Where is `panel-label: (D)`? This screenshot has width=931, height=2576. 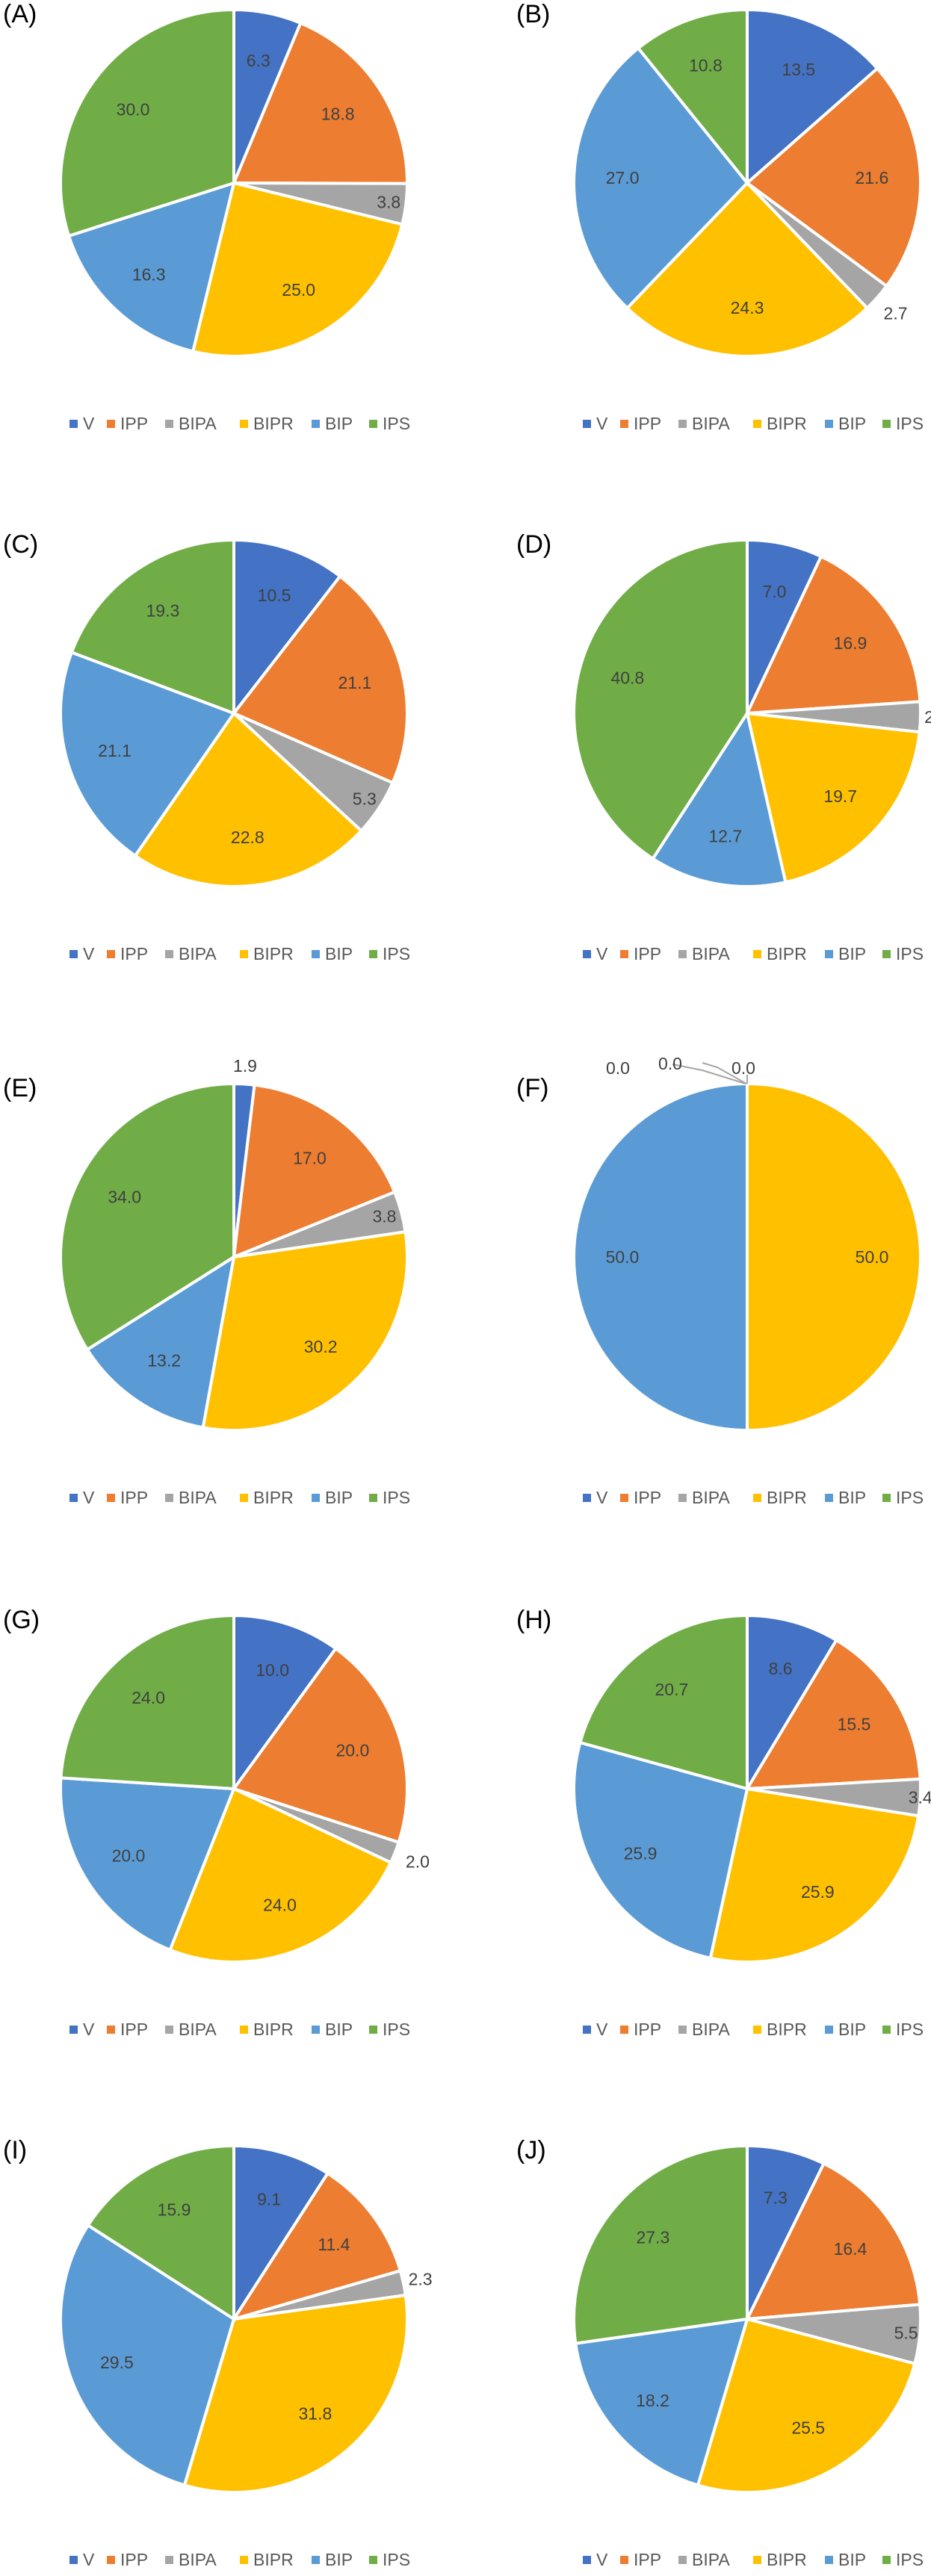 panel-label: (D) is located at coordinates (533, 545).